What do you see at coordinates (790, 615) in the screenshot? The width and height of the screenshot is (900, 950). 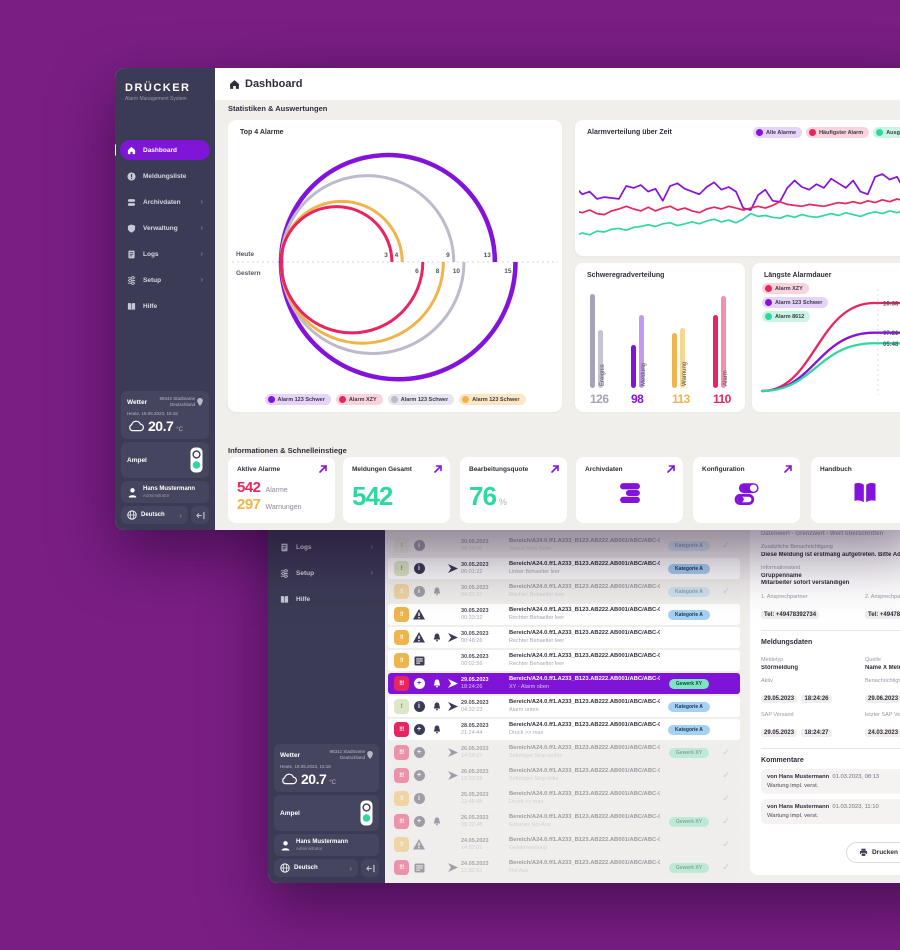 I see `contact1-tel: Tel: +49478392734` at bounding box center [790, 615].